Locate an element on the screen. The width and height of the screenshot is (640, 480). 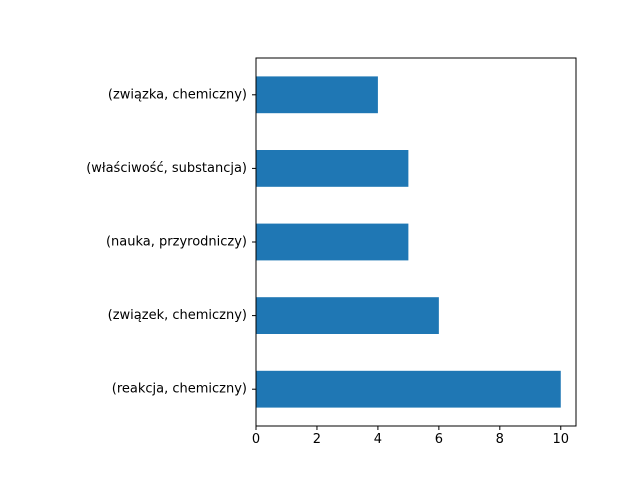
y-tick-label: (związek, chemiczny) is located at coordinates (177, 315).